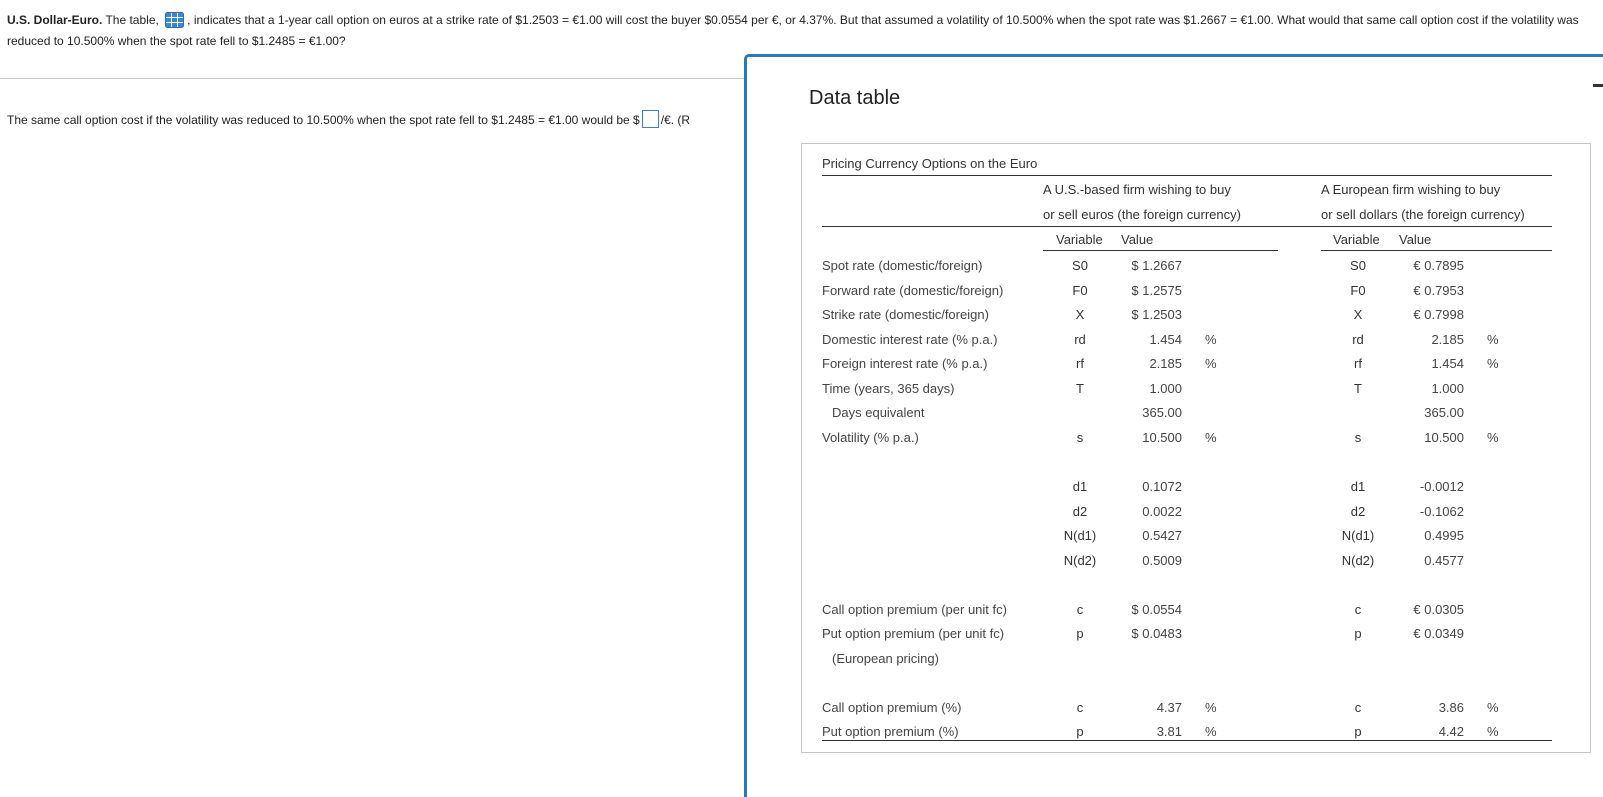 The width and height of the screenshot is (1603, 797). What do you see at coordinates (1438, 633) in the screenshot?
I see `eu-value: € 0.0349` at bounding box center [1438, 633].